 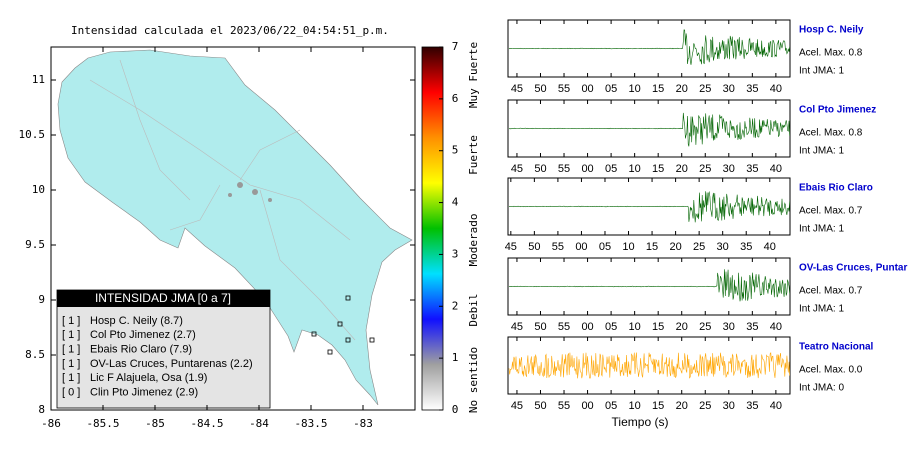 I want to click on legend-label: OV-Las Cruces, Puntarenas (2.2), so click(x=171, y=364).